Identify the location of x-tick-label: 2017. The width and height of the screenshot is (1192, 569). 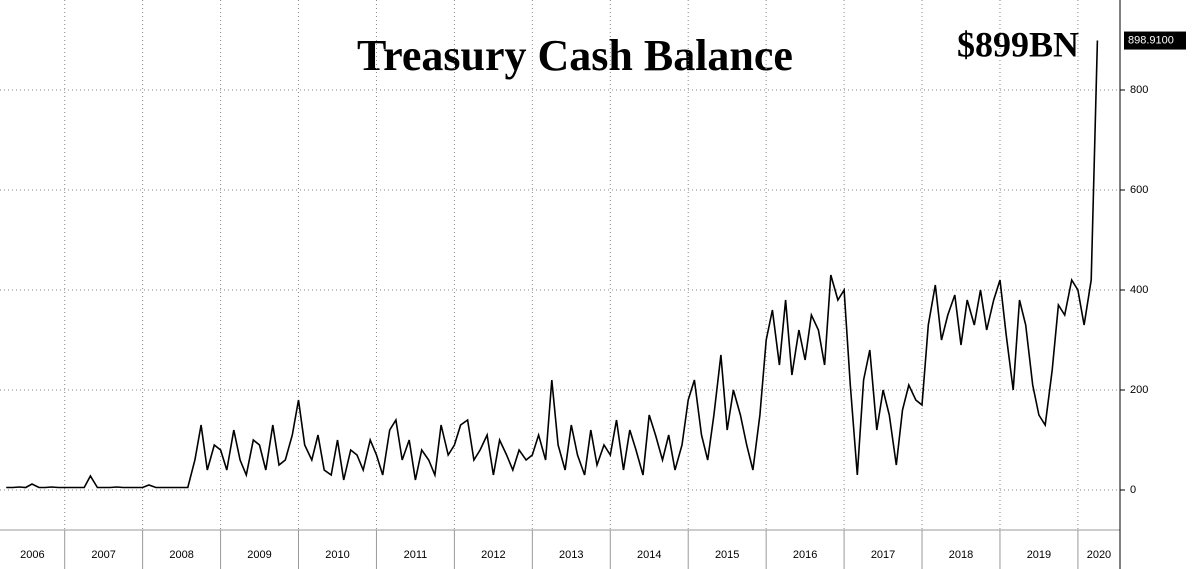
(883, 555).